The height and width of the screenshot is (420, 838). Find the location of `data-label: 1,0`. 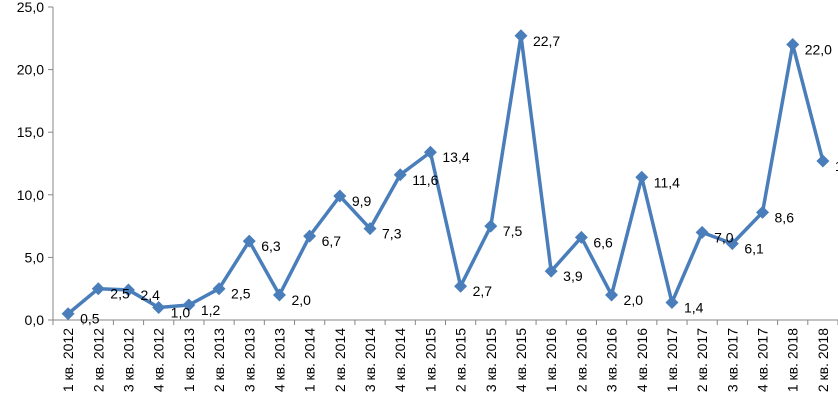

data-label: 1,0 is located at coordinates (181, 312).